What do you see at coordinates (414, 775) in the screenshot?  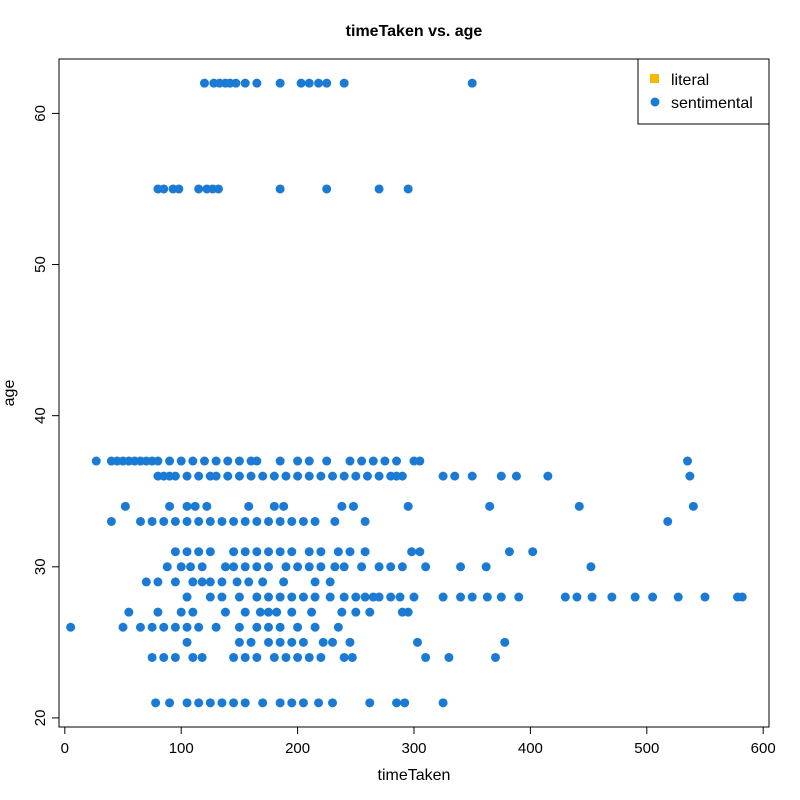 I see `x-axis-label: timeTaken` at bounding box center [414, 775].